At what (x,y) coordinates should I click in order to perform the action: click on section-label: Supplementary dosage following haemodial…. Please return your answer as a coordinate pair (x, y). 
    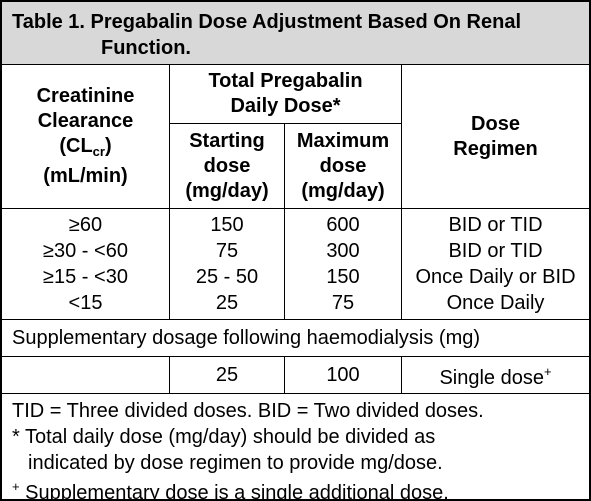
    Looking at the image, I should click on (246, 338).